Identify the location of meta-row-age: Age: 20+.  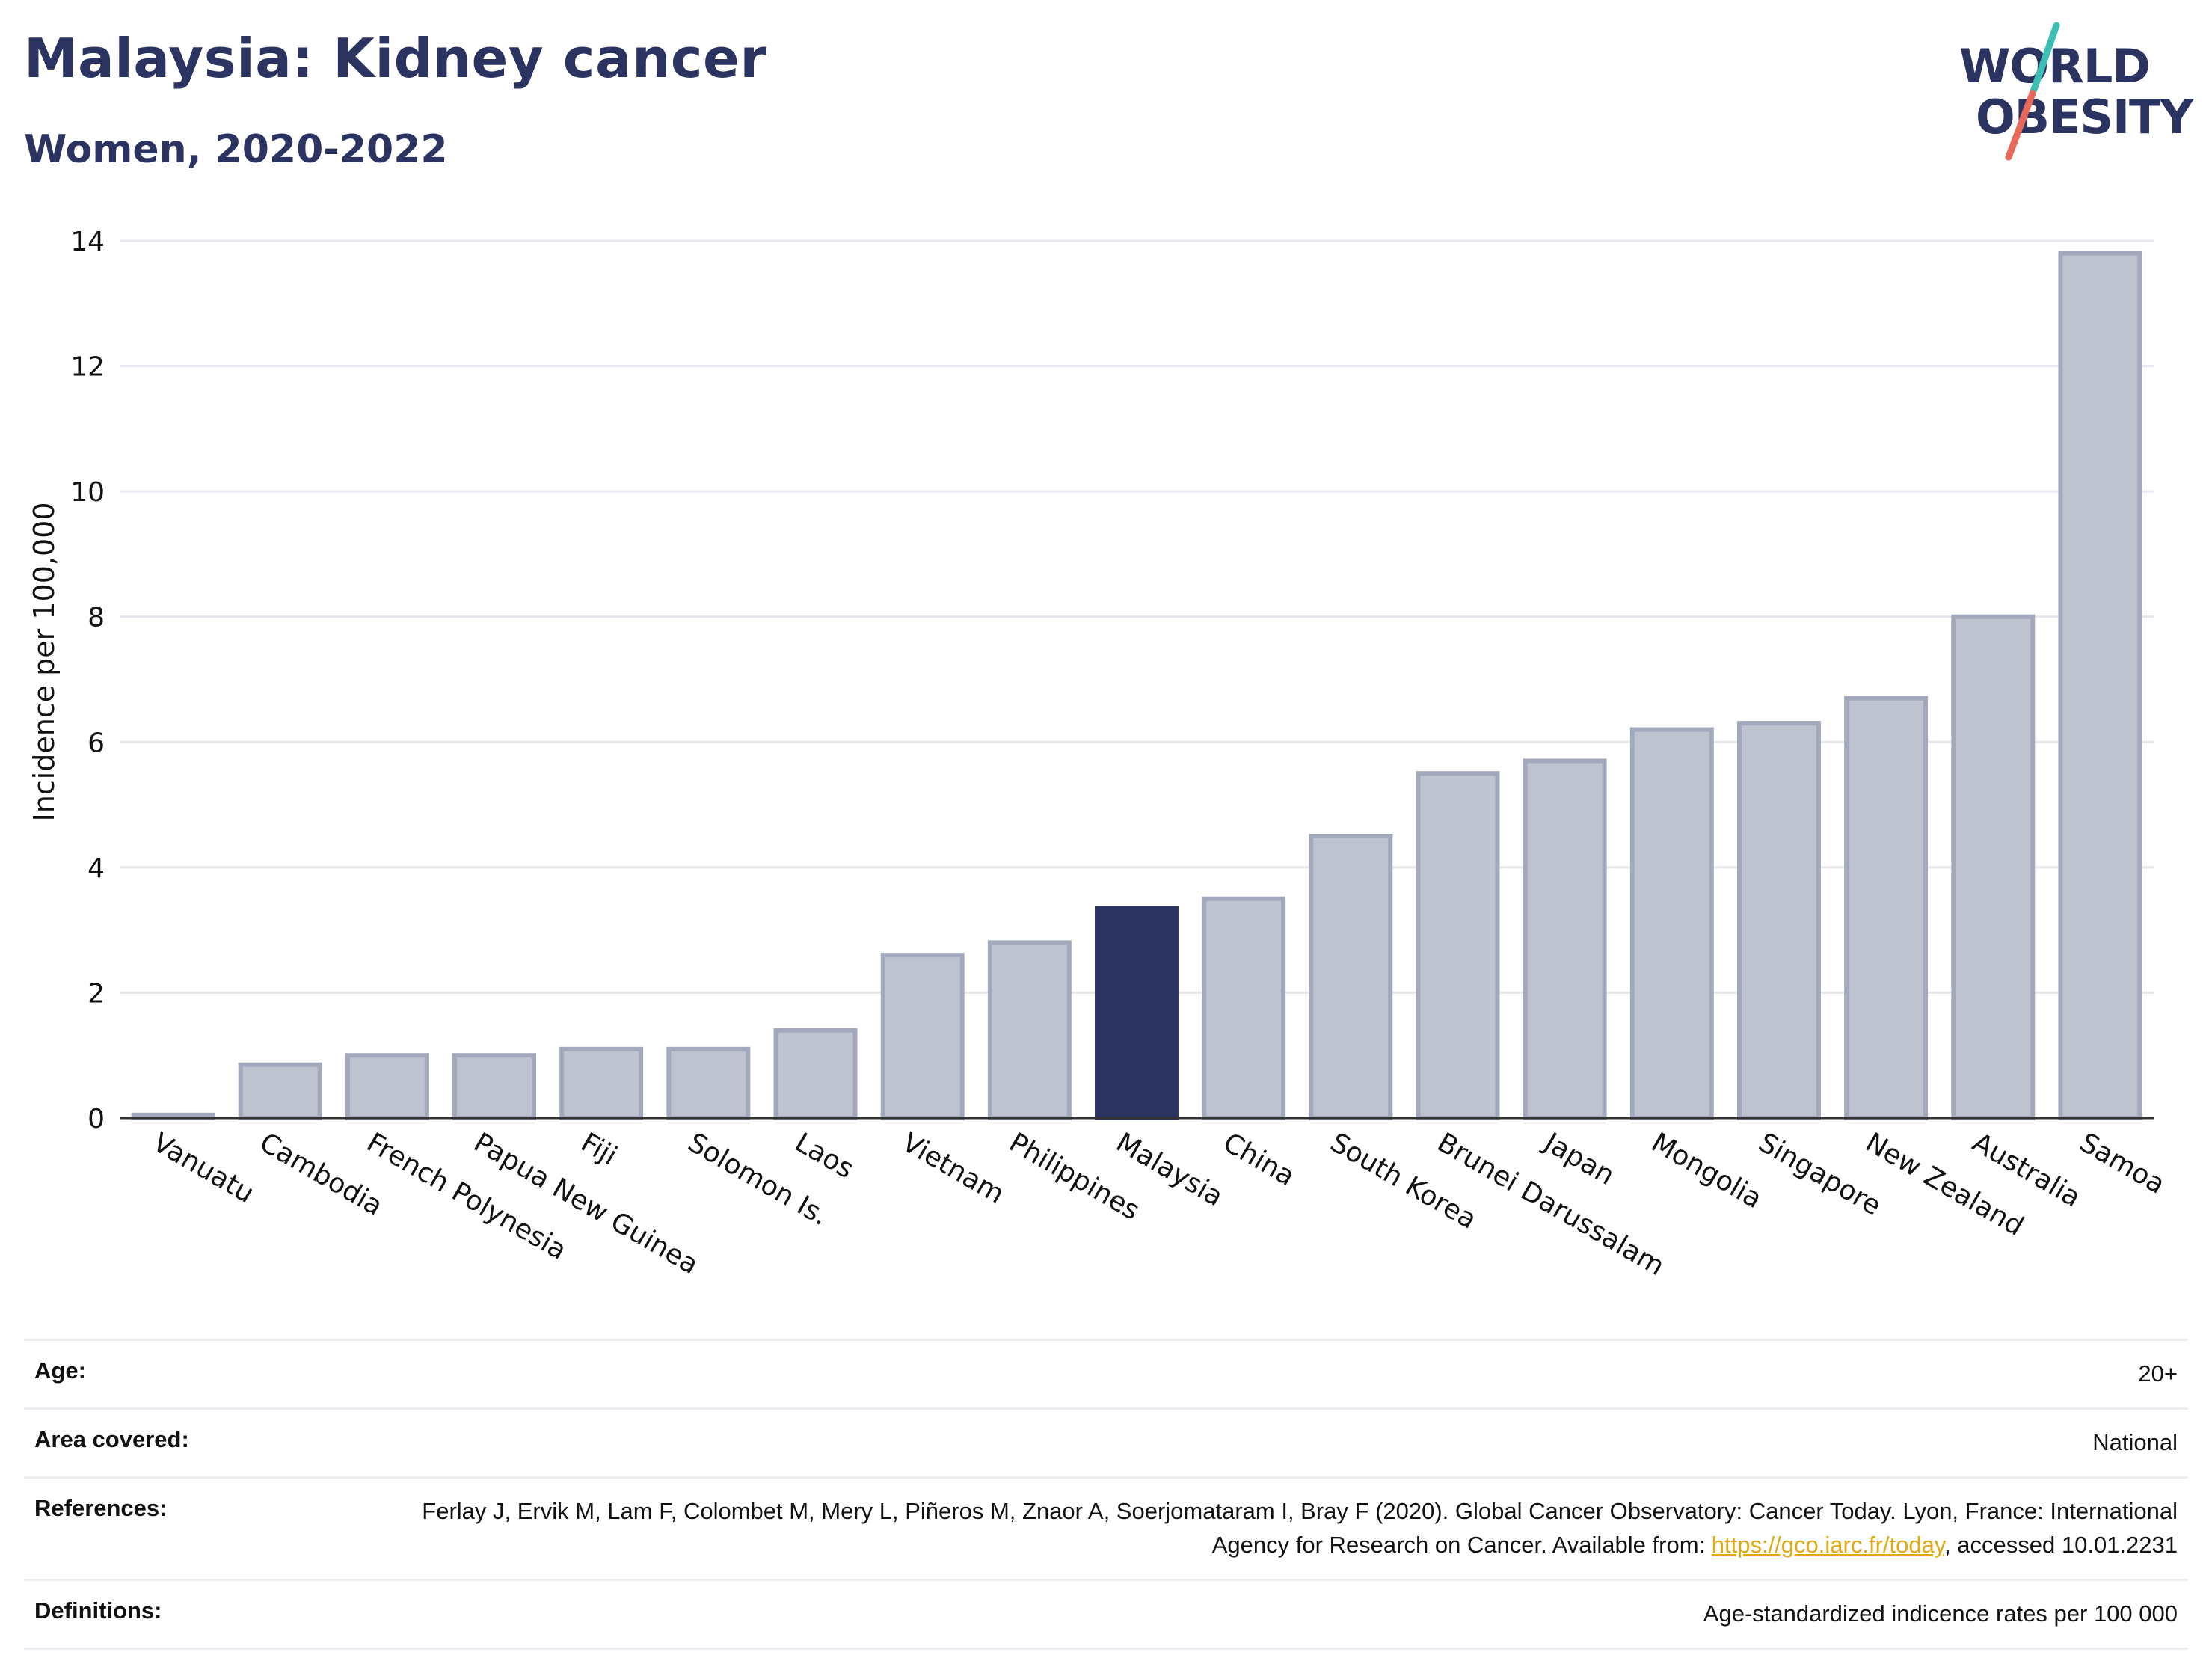
(1106, 1373).